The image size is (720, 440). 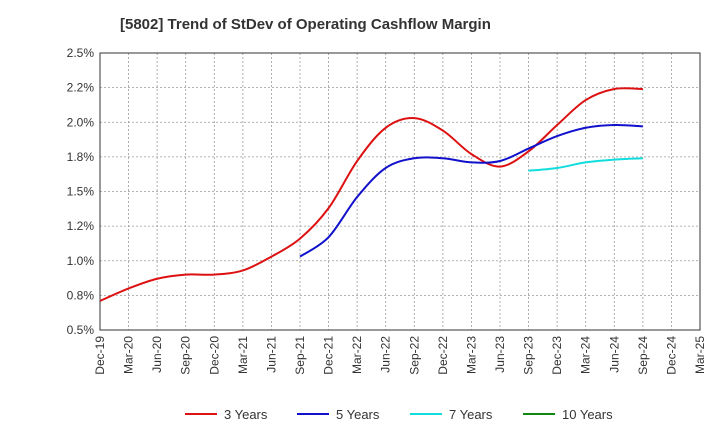 I want to click on y-tick-labels: 0.5% 0.8% 1.0% 1.2% 1.5% 1.8% 2.0% 2.2% 2.5%, so click(x=81, y=191).